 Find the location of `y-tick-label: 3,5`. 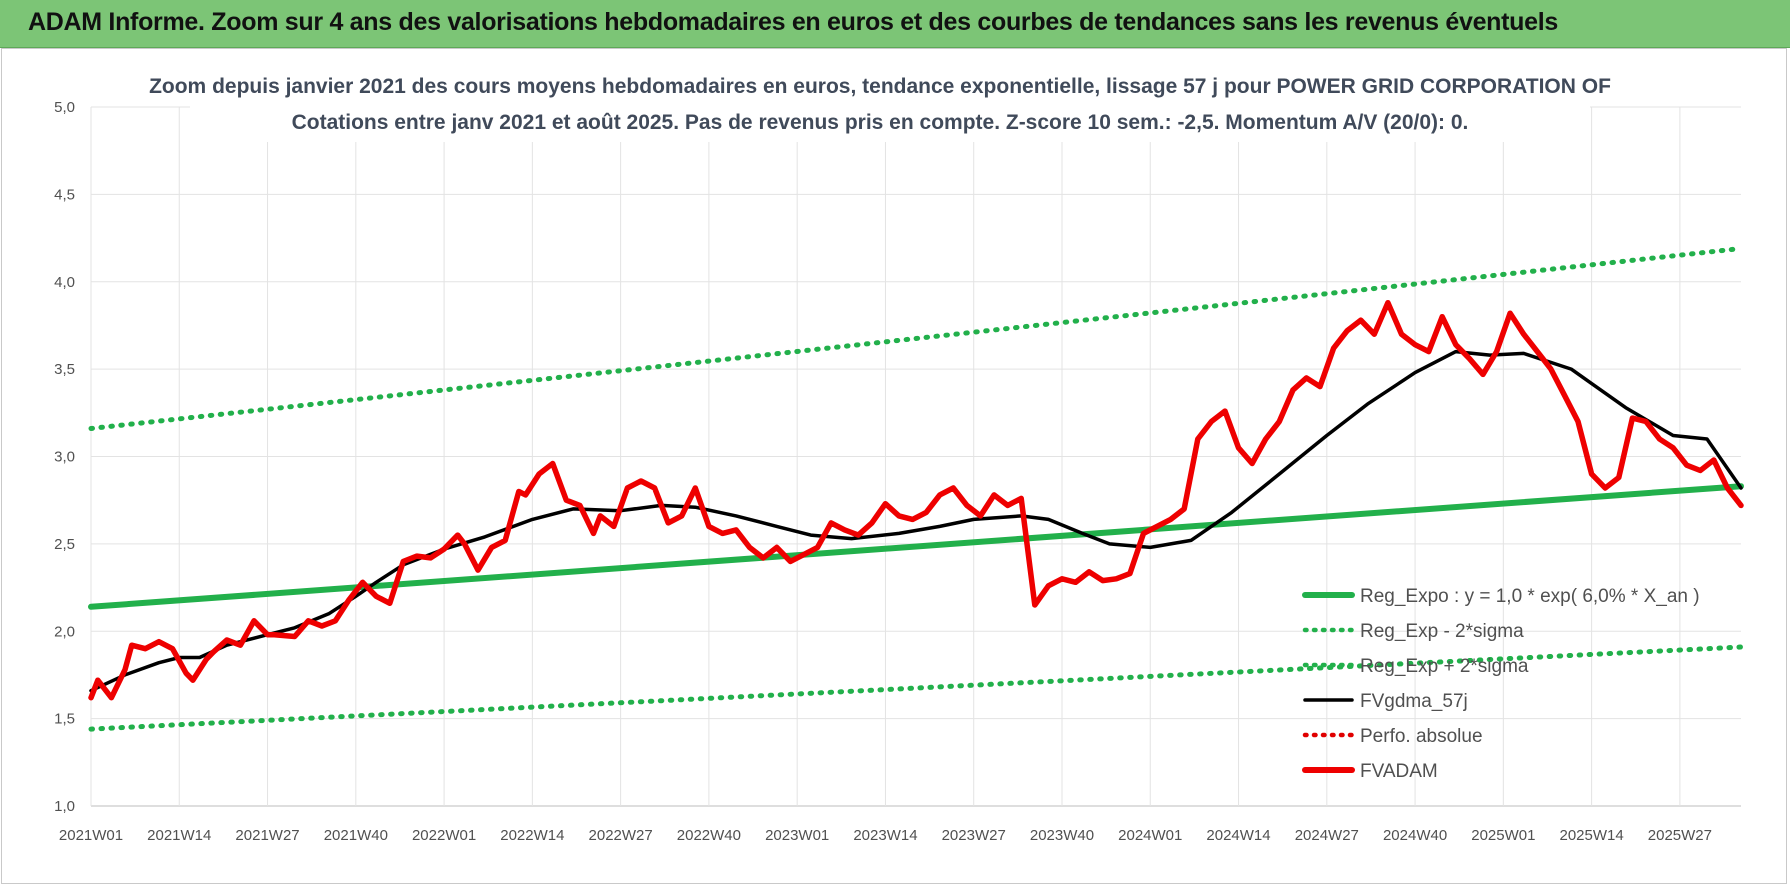

y-tick-label: 3,5 is located at coordinates (64, 369).